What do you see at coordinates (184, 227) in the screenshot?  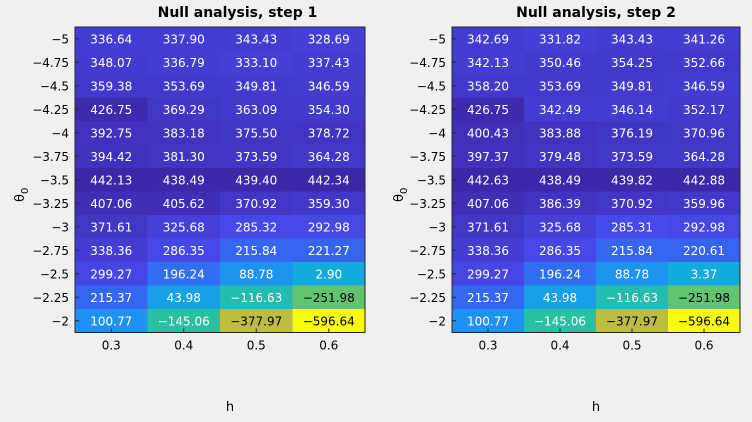 I see `cell-value-label: 325.68` at bounding box center [184, 227].